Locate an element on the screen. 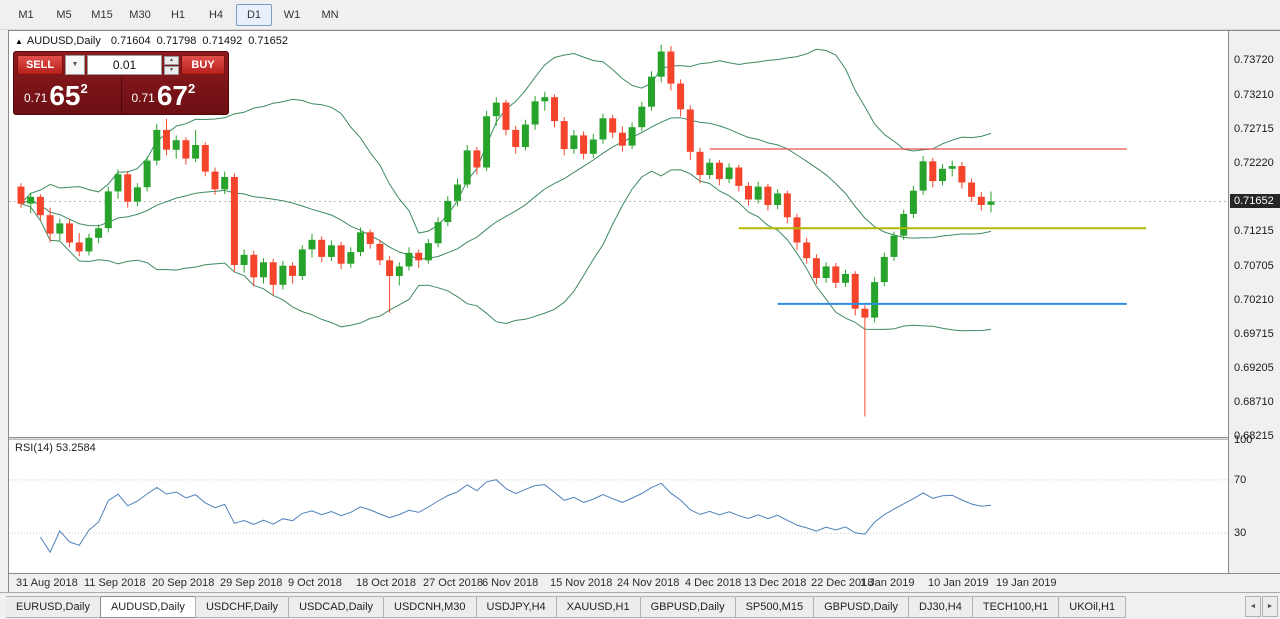  date-axis-label: 1 Jan 2019 is located at coordinates (887, 583).